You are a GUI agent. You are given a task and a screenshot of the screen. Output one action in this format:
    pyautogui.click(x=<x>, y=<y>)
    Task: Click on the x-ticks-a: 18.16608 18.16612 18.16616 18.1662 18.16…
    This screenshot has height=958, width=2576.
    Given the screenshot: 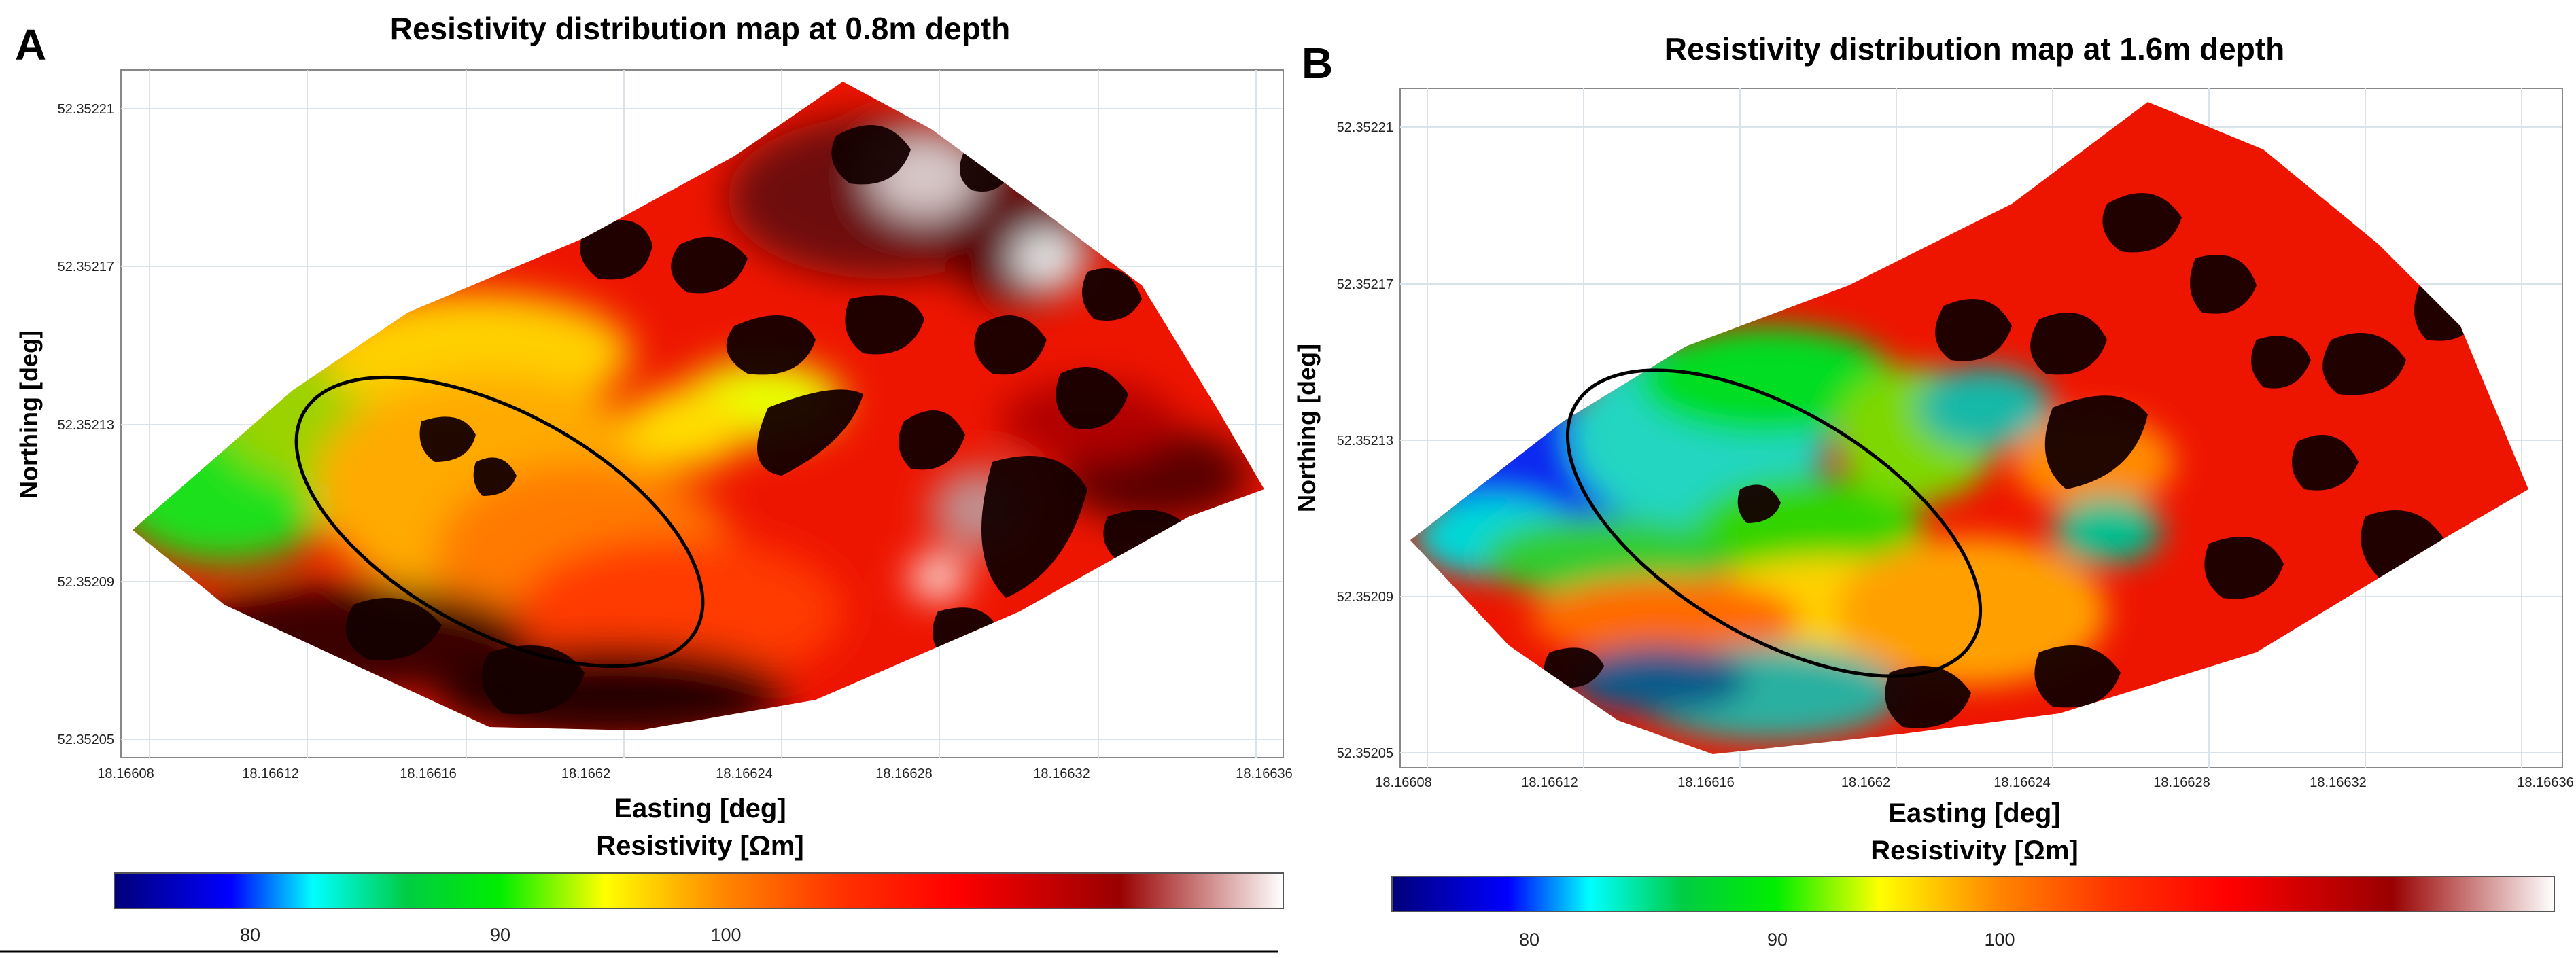 What is the action you would take?
    pyautogui.click(x=694, y=773)
    